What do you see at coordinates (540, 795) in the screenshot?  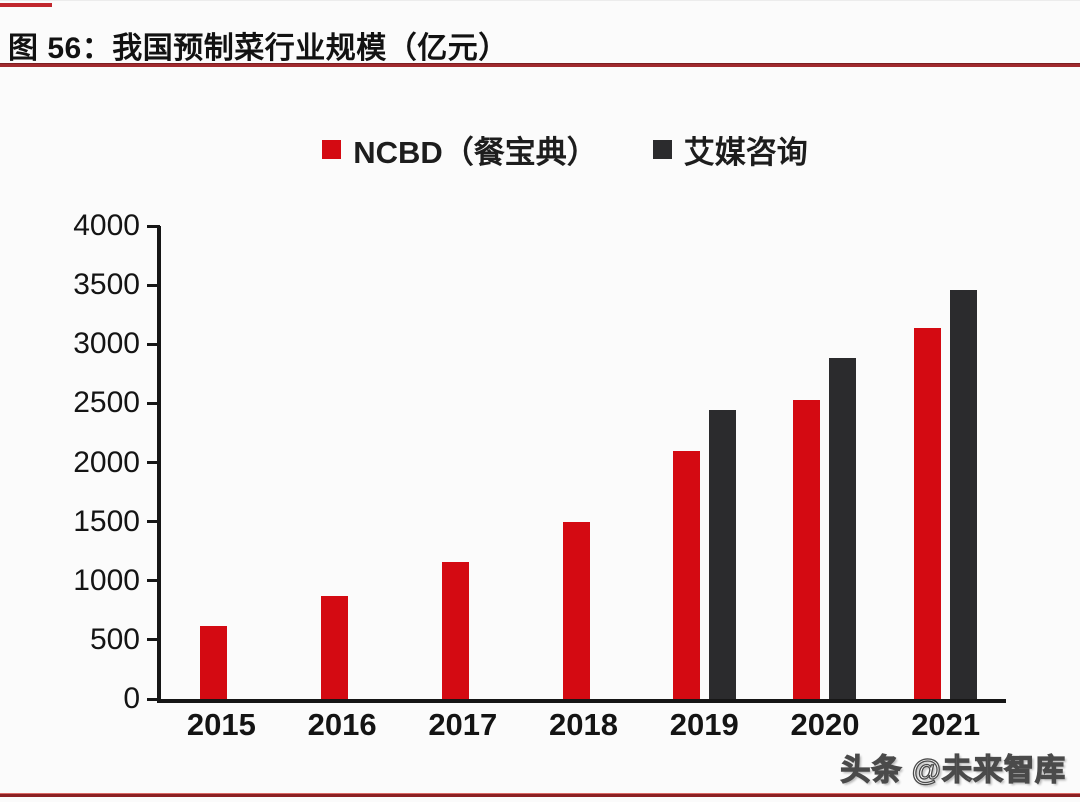 I see `bottom-red-rule` at bounding box center [540, 795].